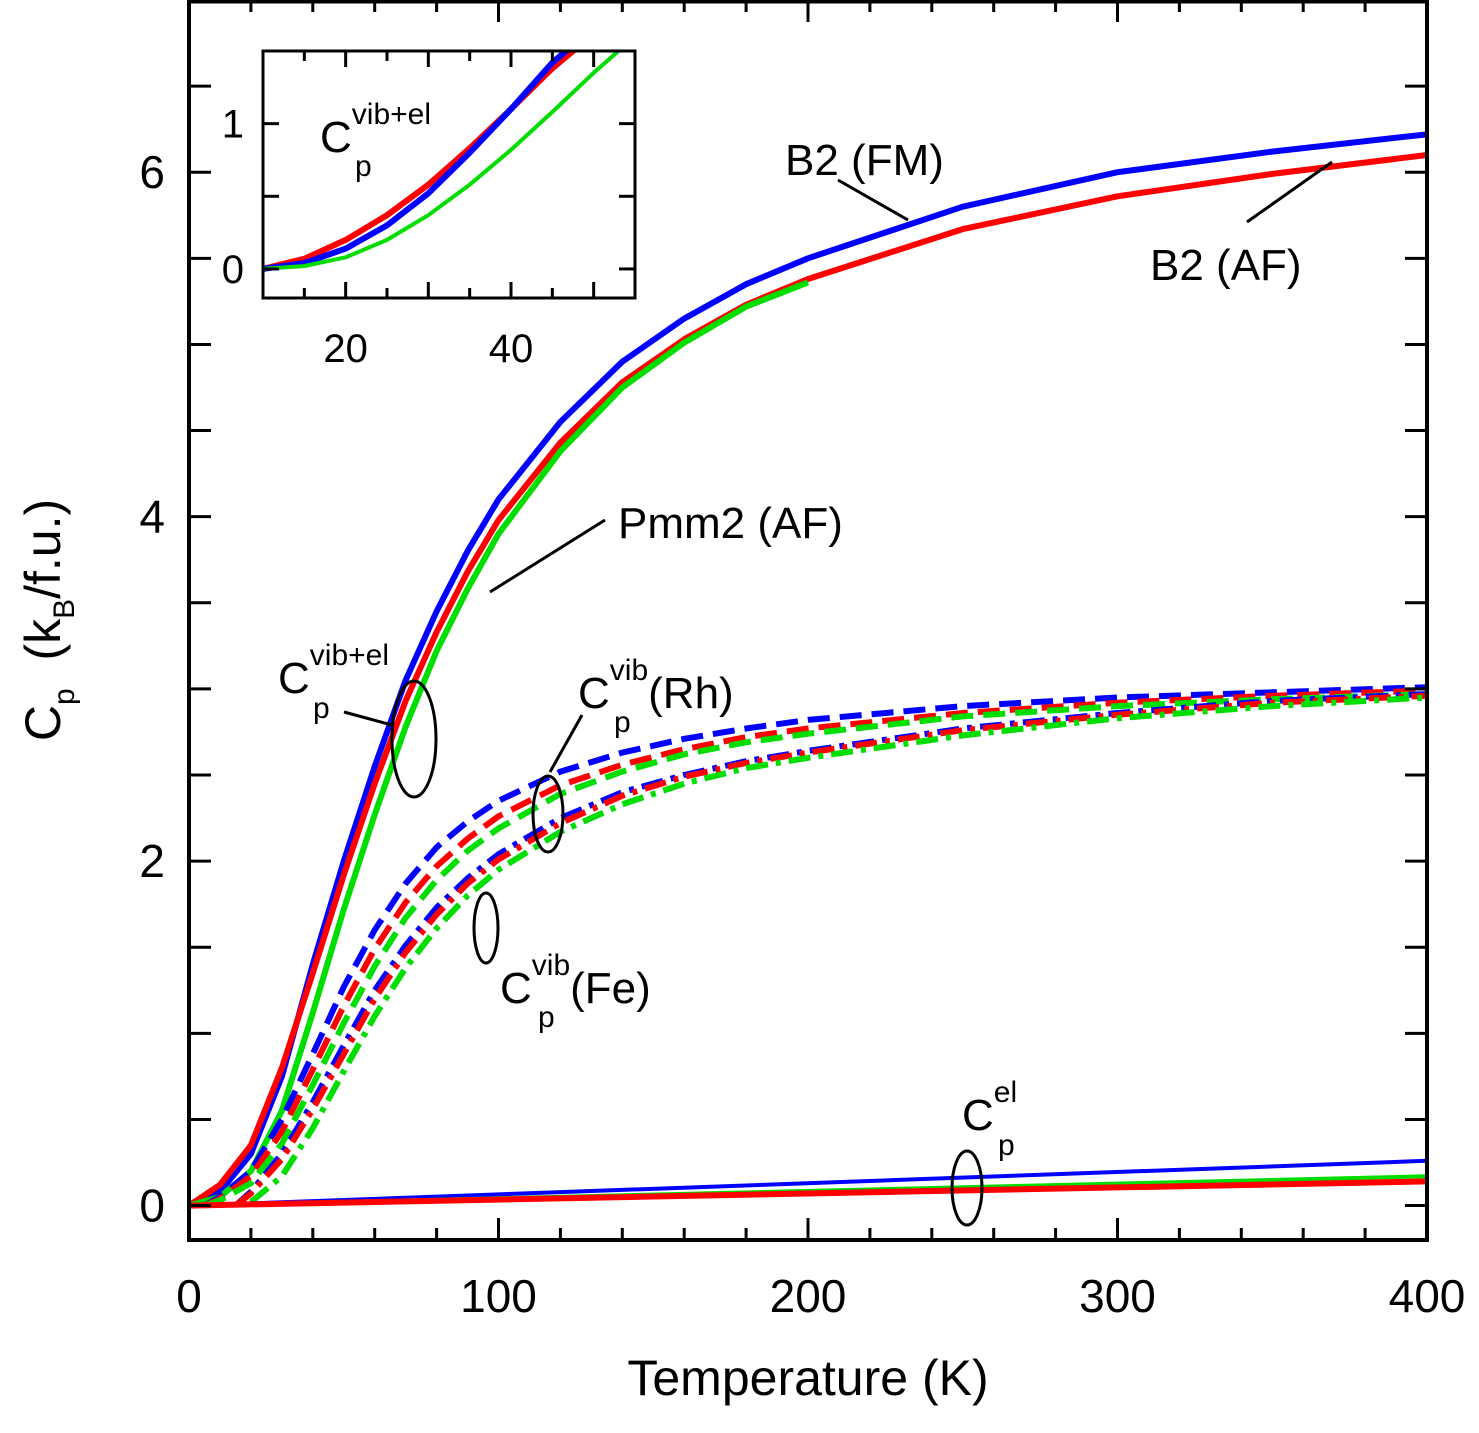 The width and height of the screenshot is (1479, 1433). Describe the element at coordinates (864, 160) in the screenshot. I see `label-b2-fm: B2 (FM)` at that location.